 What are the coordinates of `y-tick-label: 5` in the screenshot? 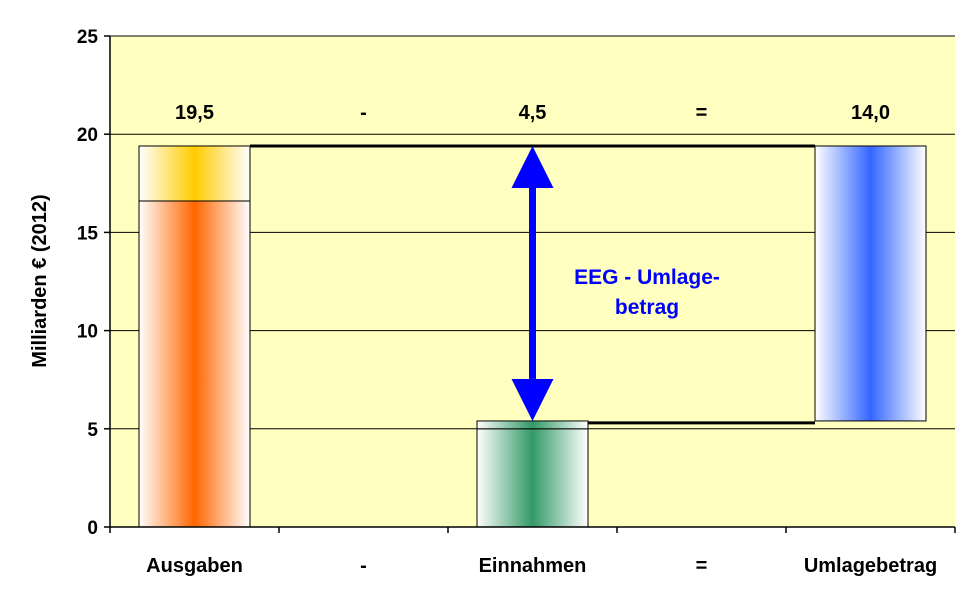 It's located at (92, 430).